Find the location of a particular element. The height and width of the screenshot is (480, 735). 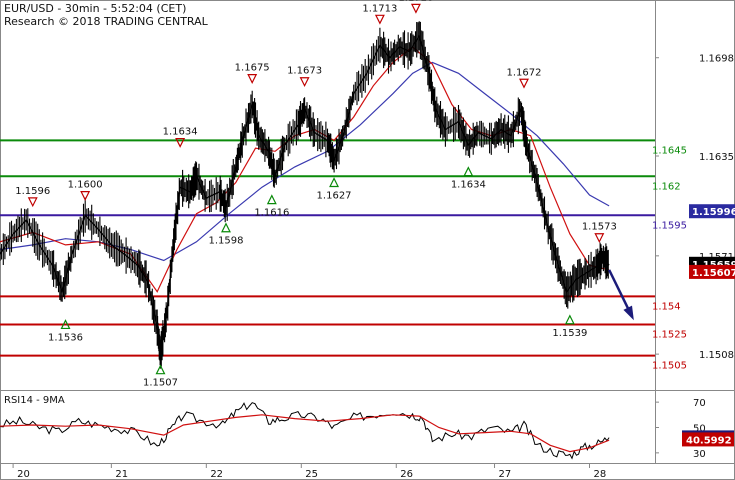

price-tag-label: 1.15996 is located at coordinates (713, 212).